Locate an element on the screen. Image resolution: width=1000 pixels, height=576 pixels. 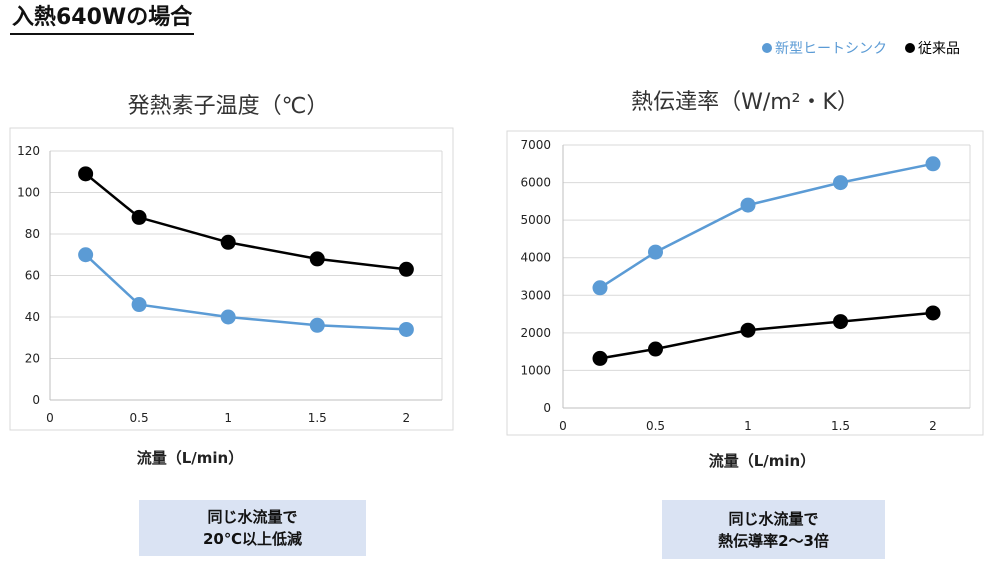
legend: 新型ヒートシンク 従来品 is located at coordinates (861, 48).